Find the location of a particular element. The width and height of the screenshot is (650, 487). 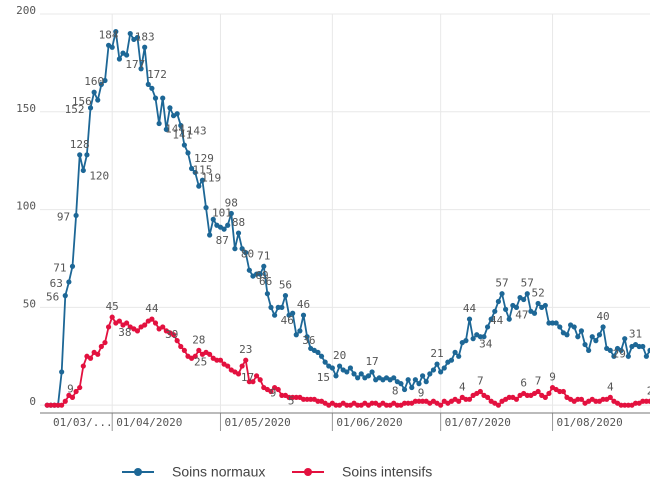

data-label: 63 is located at coordinates (56, 283).